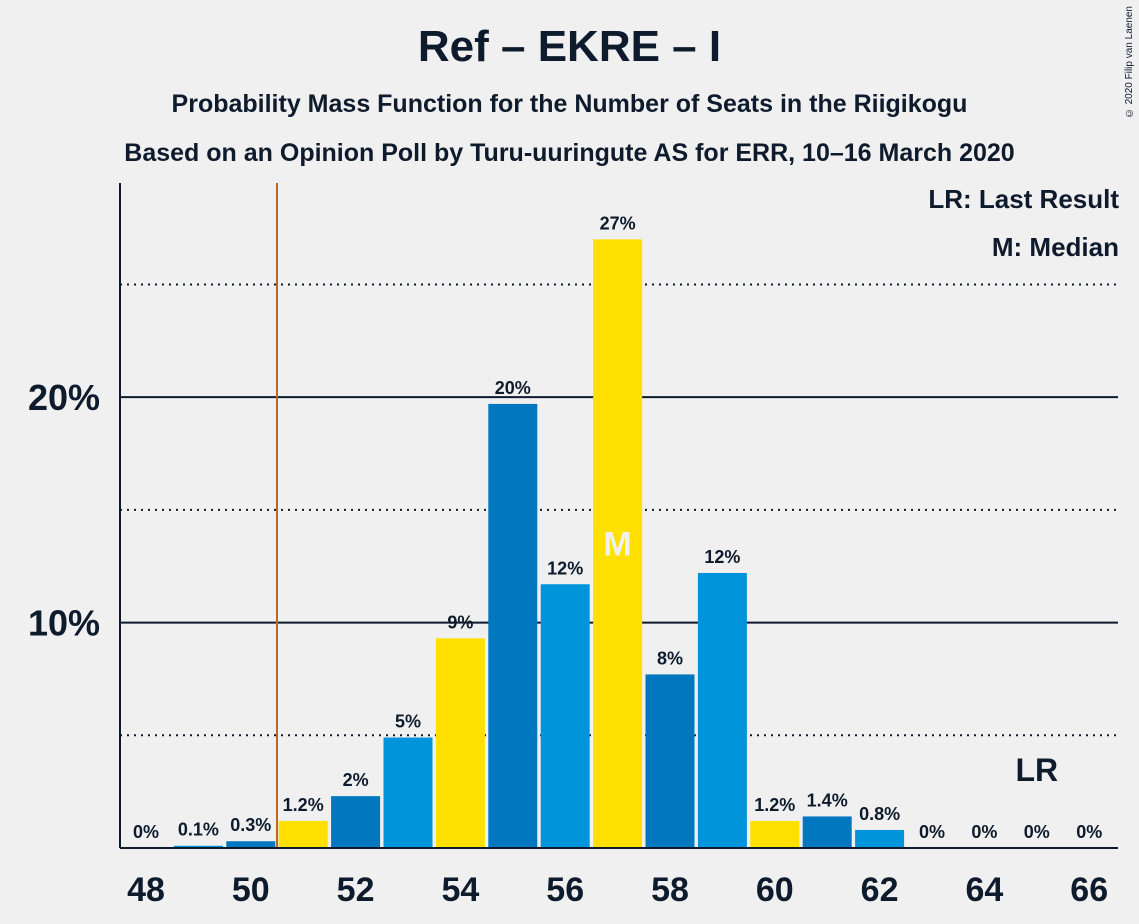 This screenshot has width=1139, height=924. What do you see at coordinates (250, 825) in the screenshot?
I see `bar-data-label: 0.3%` at bounding box center [250, 825].